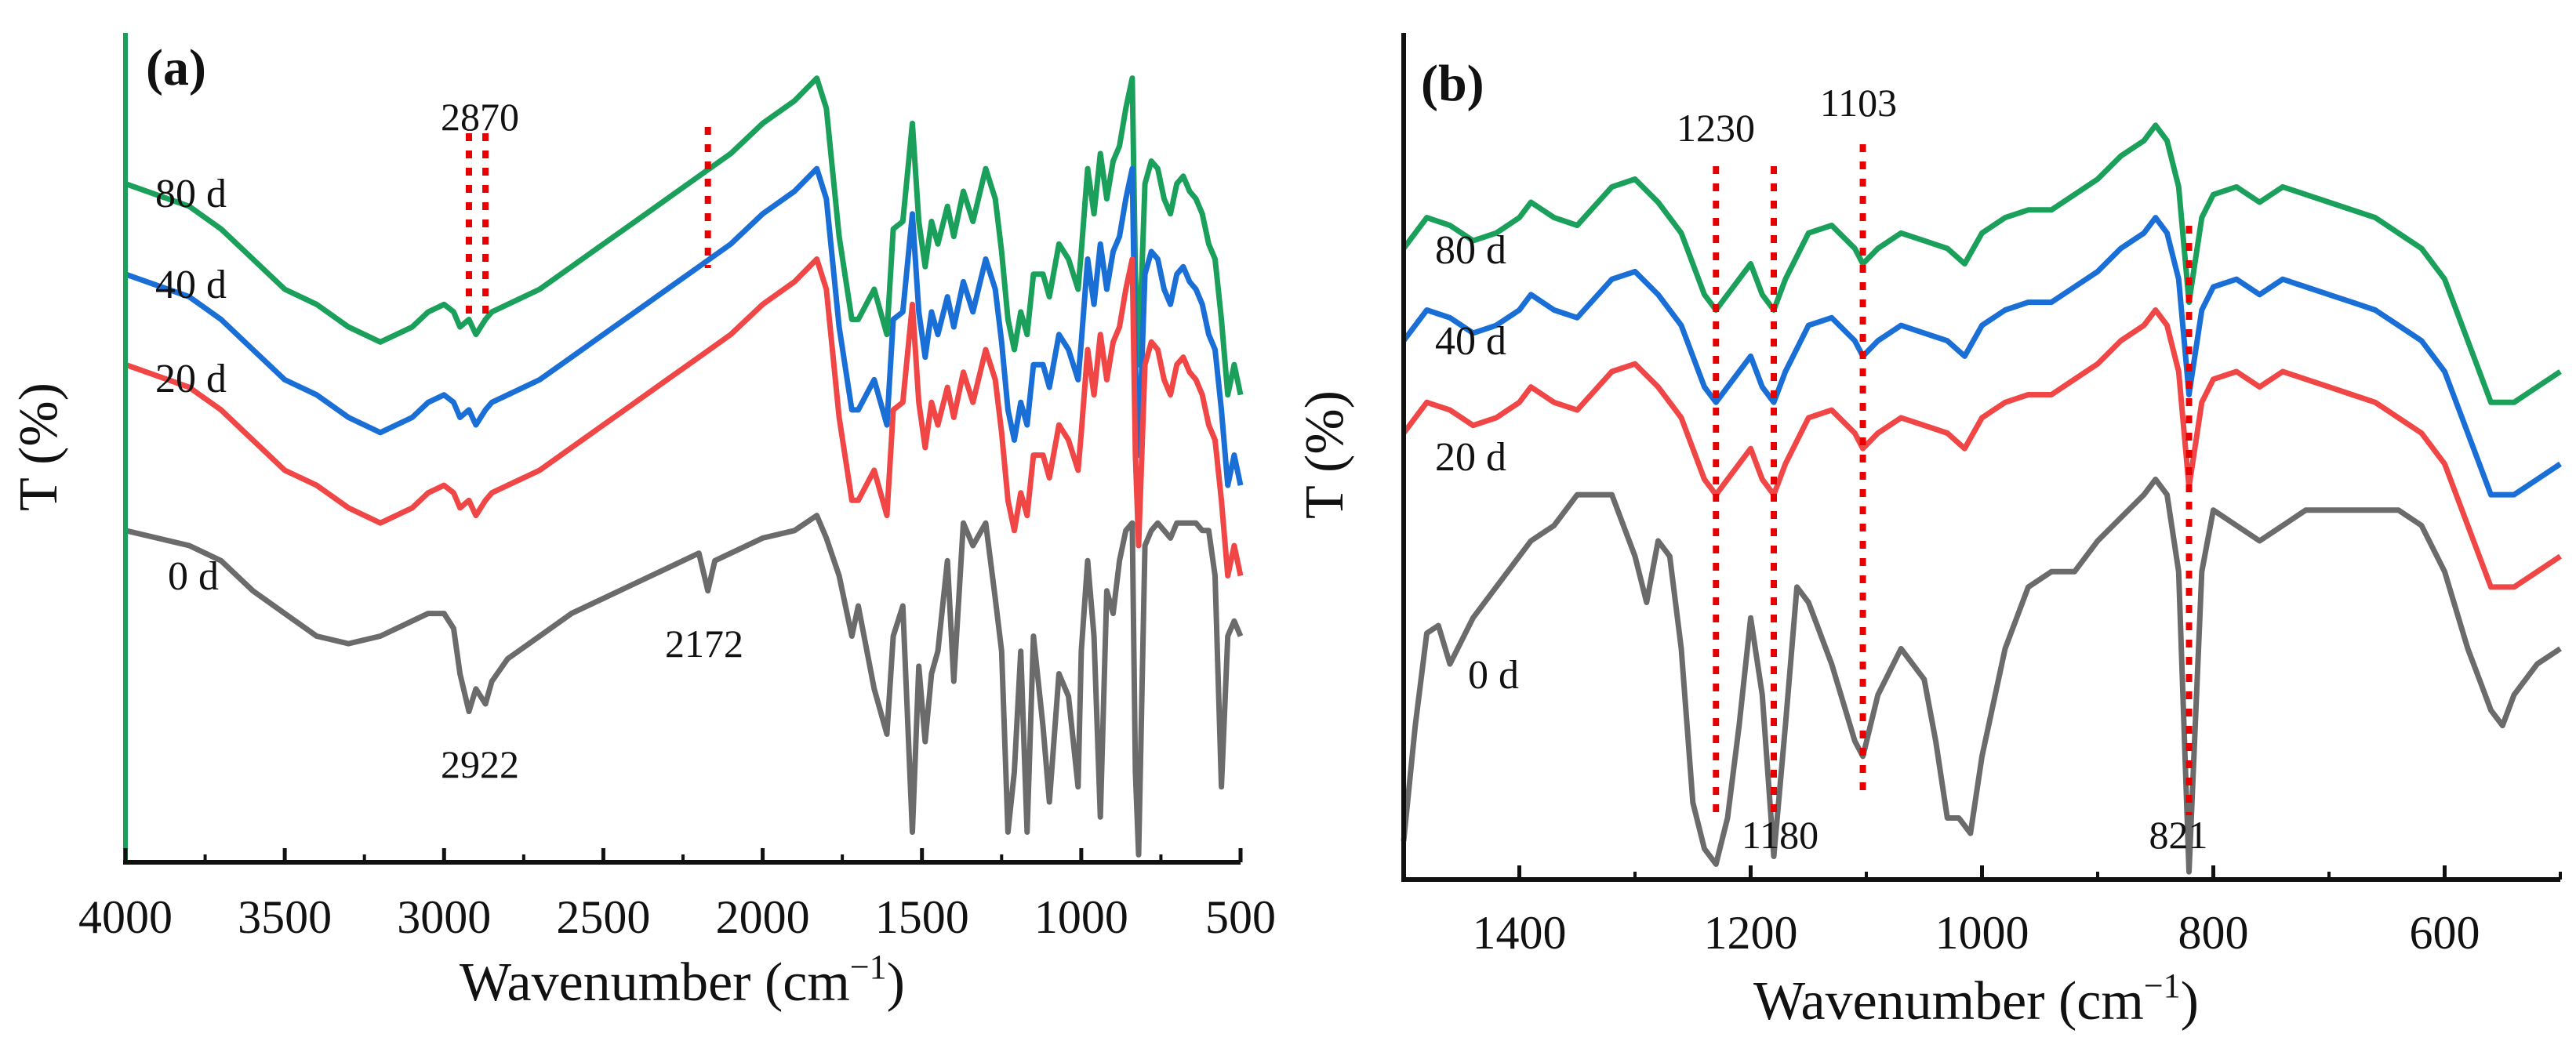 The width and height of the screenshot is (2576, 1041). What do you see at coordinates (704, 644) in the screenshot?
I see `annotation-2172: 2172` at bounding box center [704, 644].